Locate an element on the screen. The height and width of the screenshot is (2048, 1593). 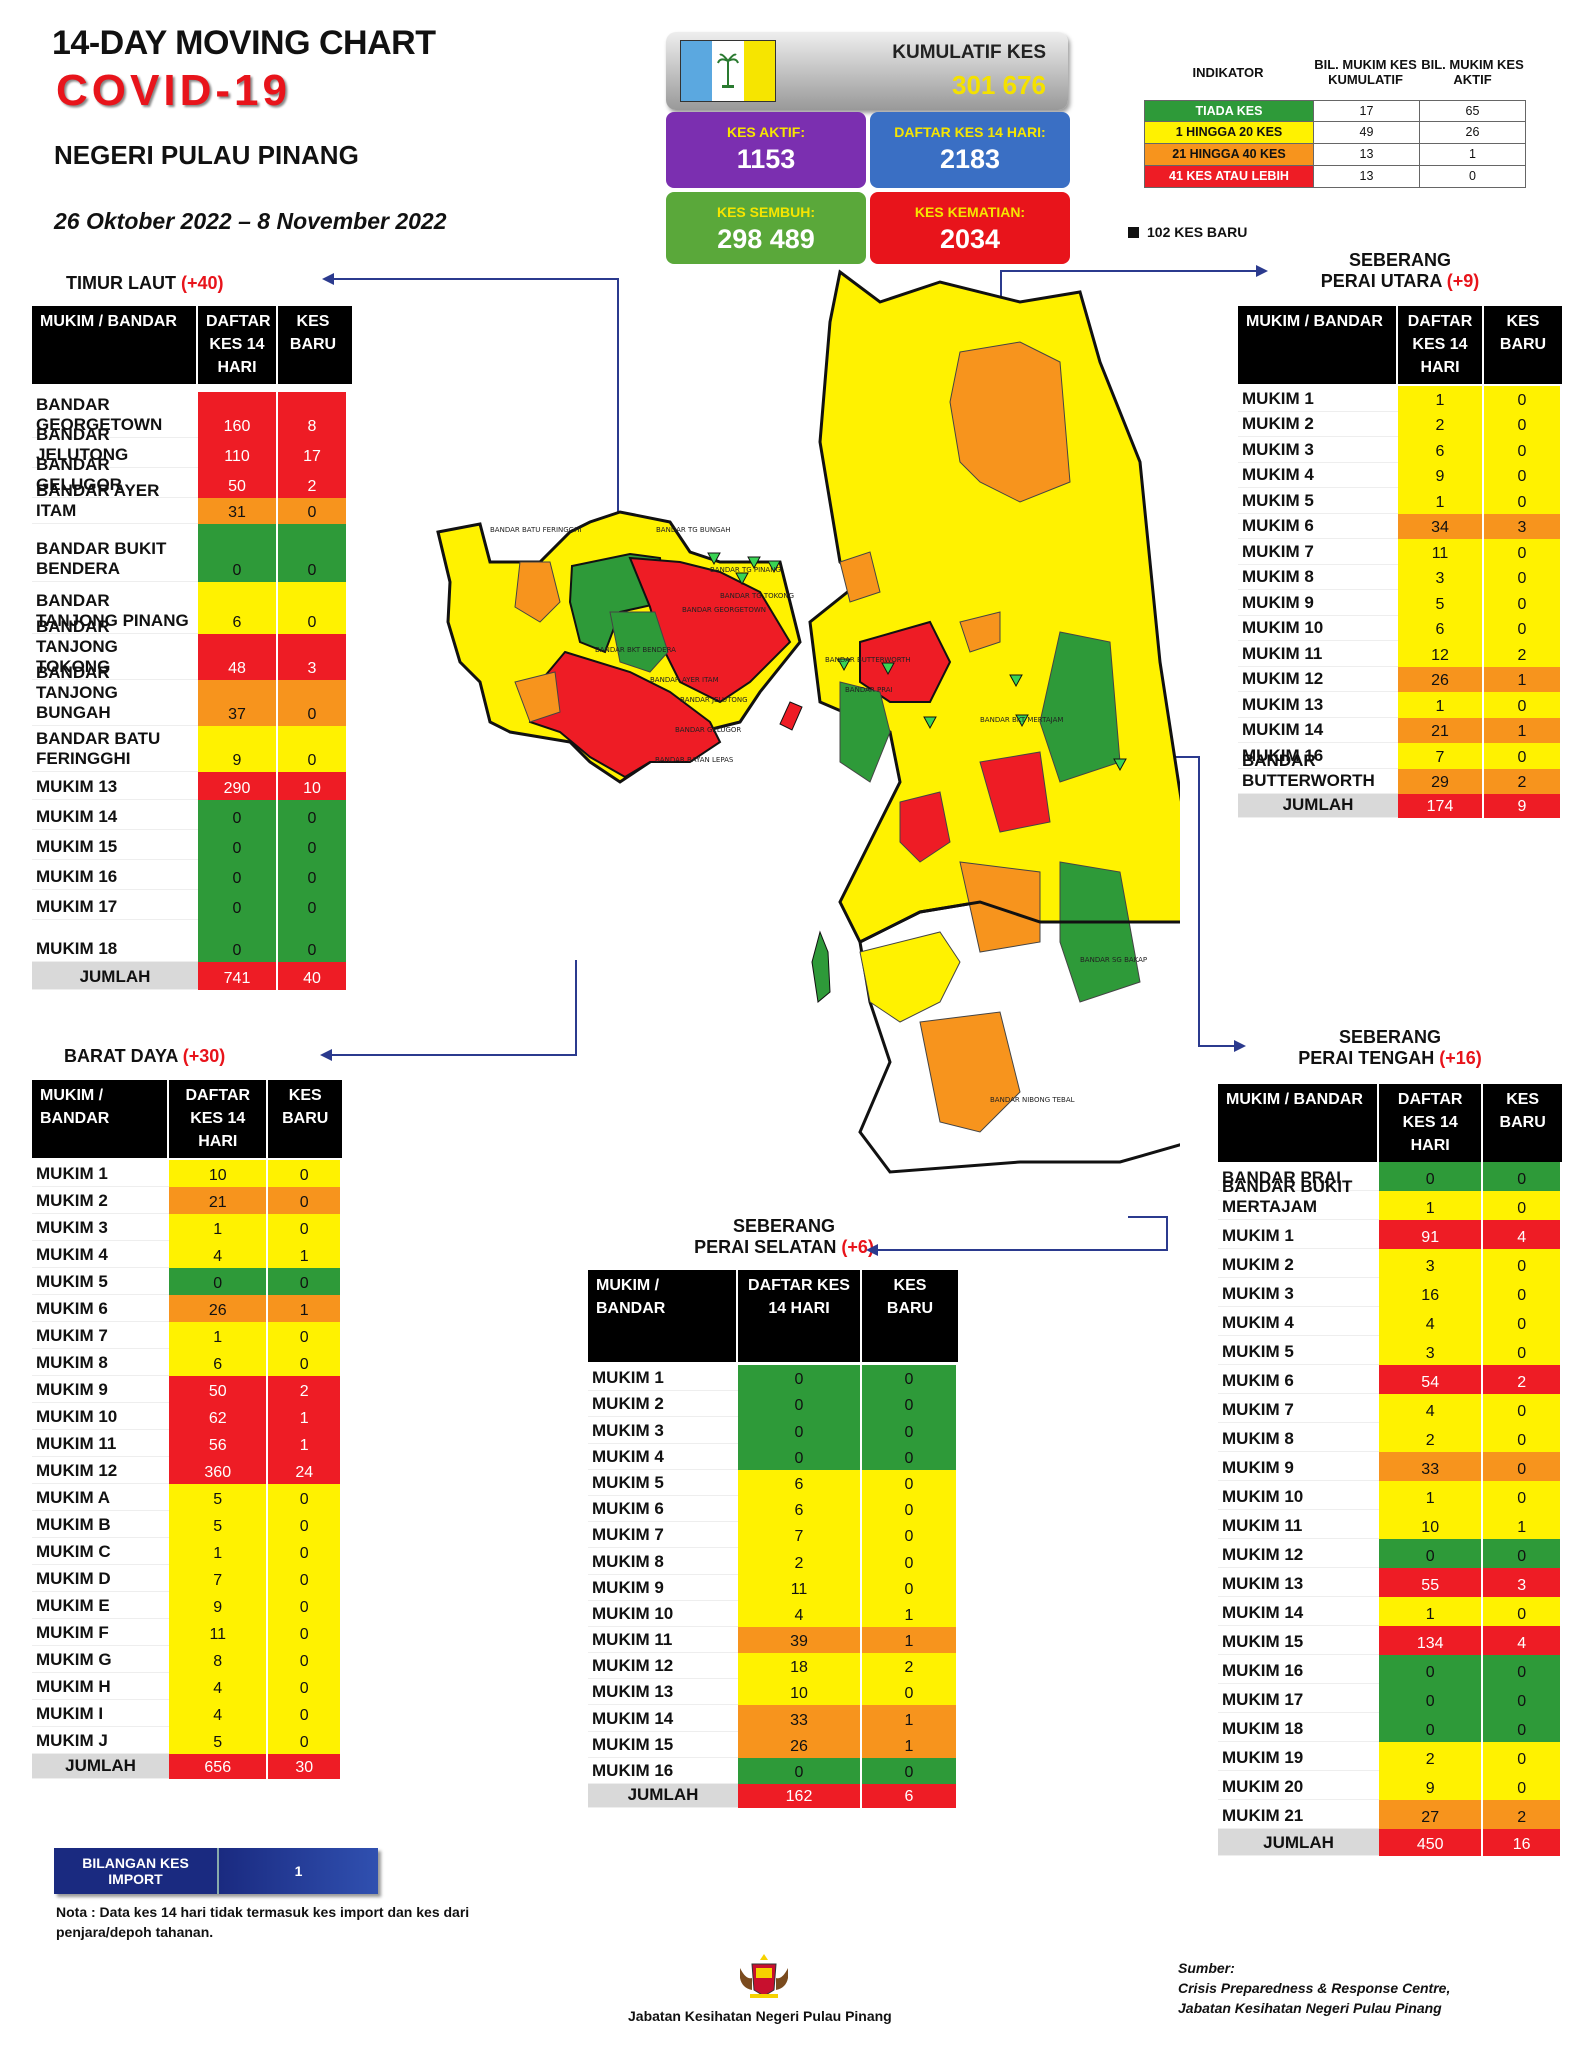
new-cases-legend: 102 KES BARU is located at coordinates (1187, 232).